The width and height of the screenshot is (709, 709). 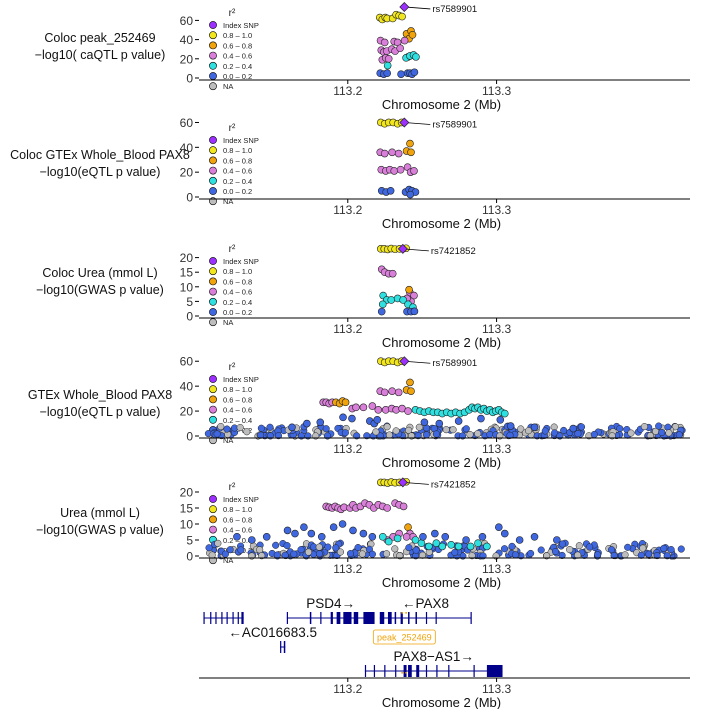 What do you see at coordinates (237, 509) in the screenshot?
I see `legend-label: 0.8 – 1.0` at bounding box center [237, 509].